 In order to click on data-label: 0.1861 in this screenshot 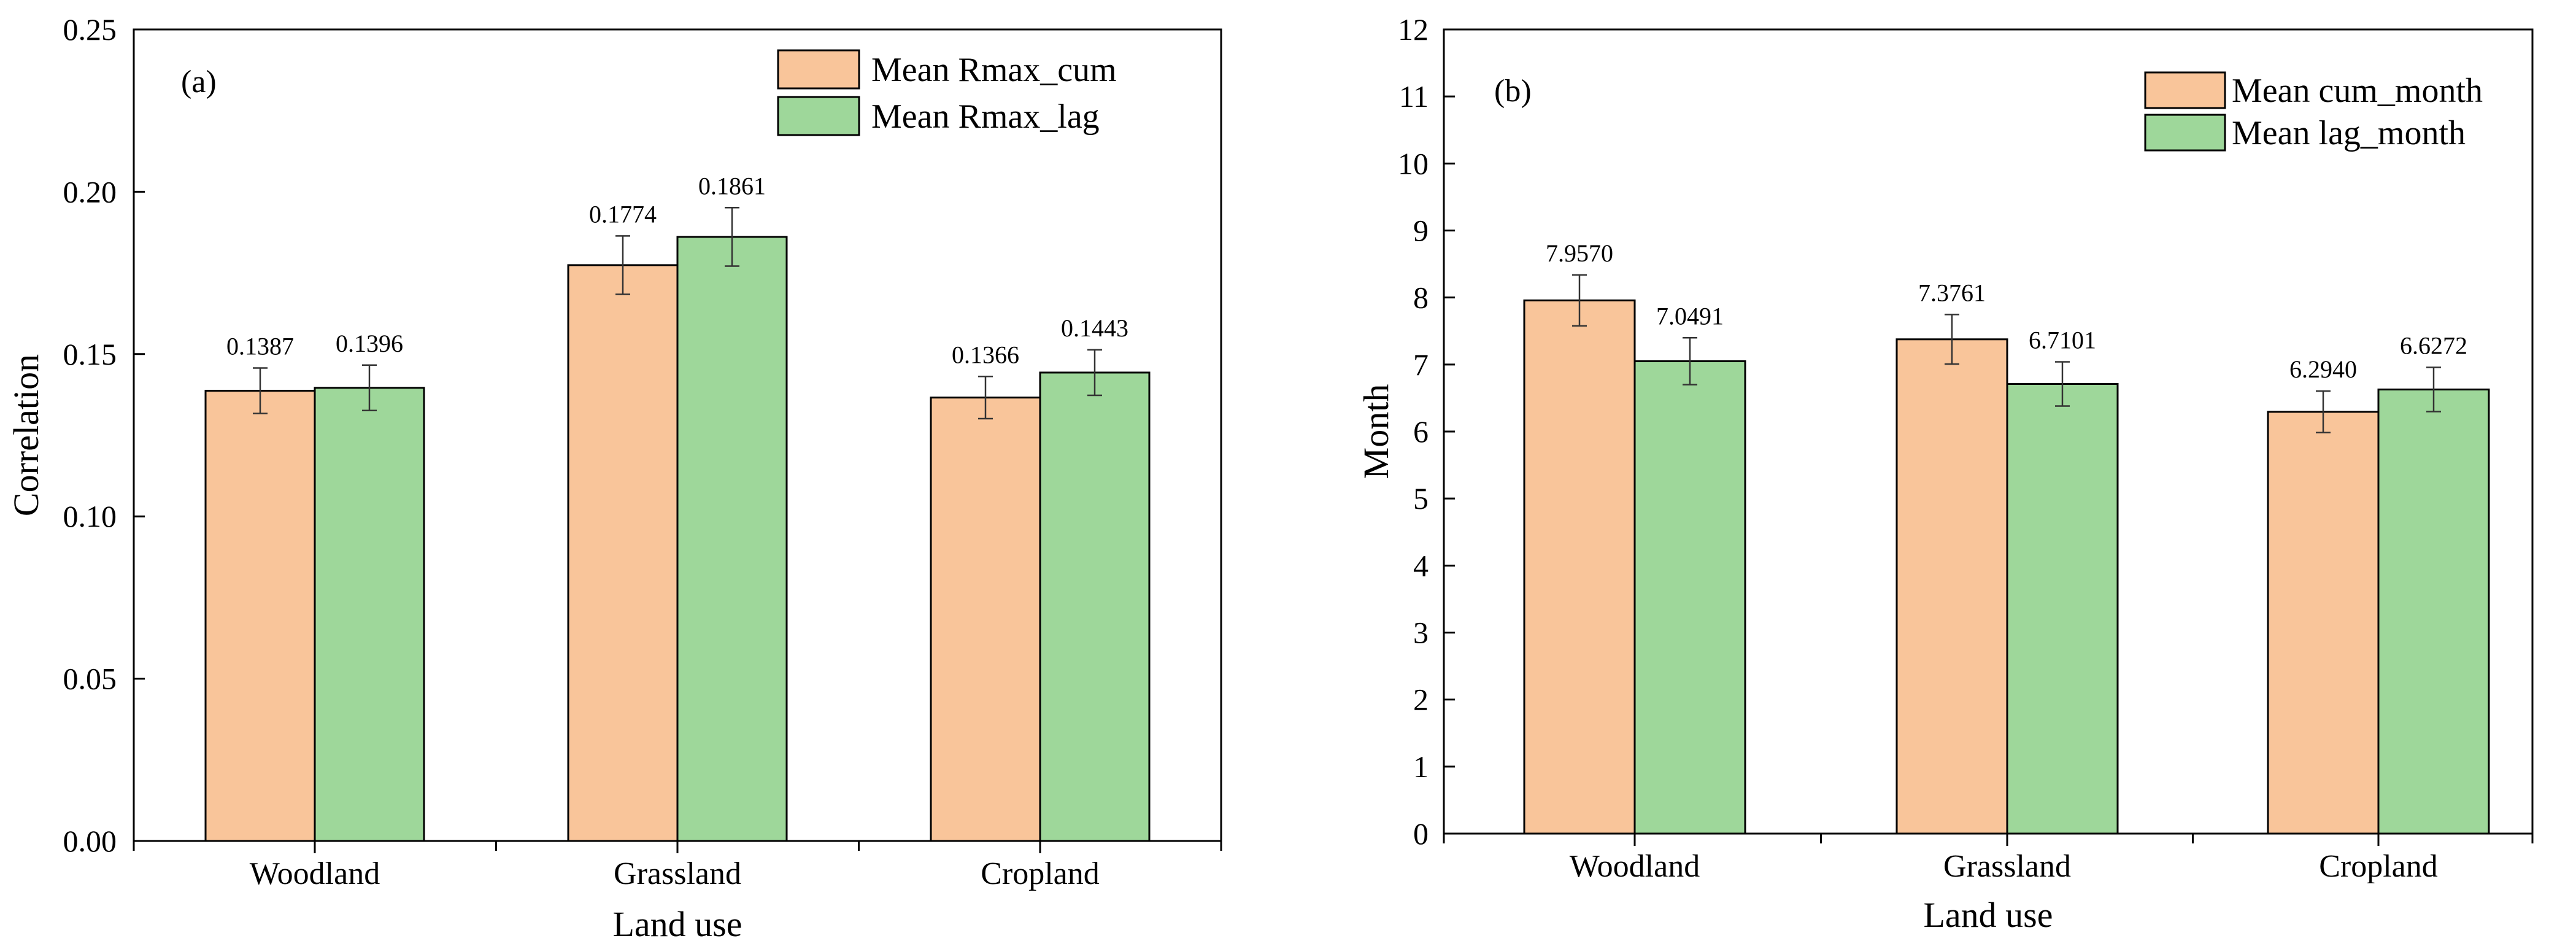, I will do `click(732, 185)`.